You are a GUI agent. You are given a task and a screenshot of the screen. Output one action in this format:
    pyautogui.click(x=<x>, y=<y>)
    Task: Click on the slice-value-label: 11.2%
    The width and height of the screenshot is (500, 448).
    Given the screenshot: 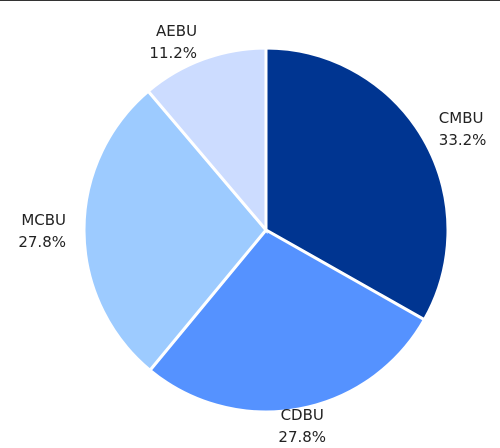 What is the action you would take?
    pyautogui.click(x=173, y=53)
    